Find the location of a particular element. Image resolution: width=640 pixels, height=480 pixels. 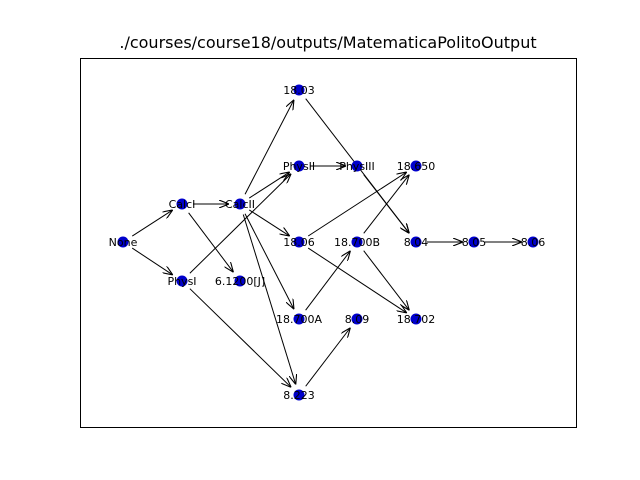

node-label-physiii: PhysIII is located at coordinates (357, 166).